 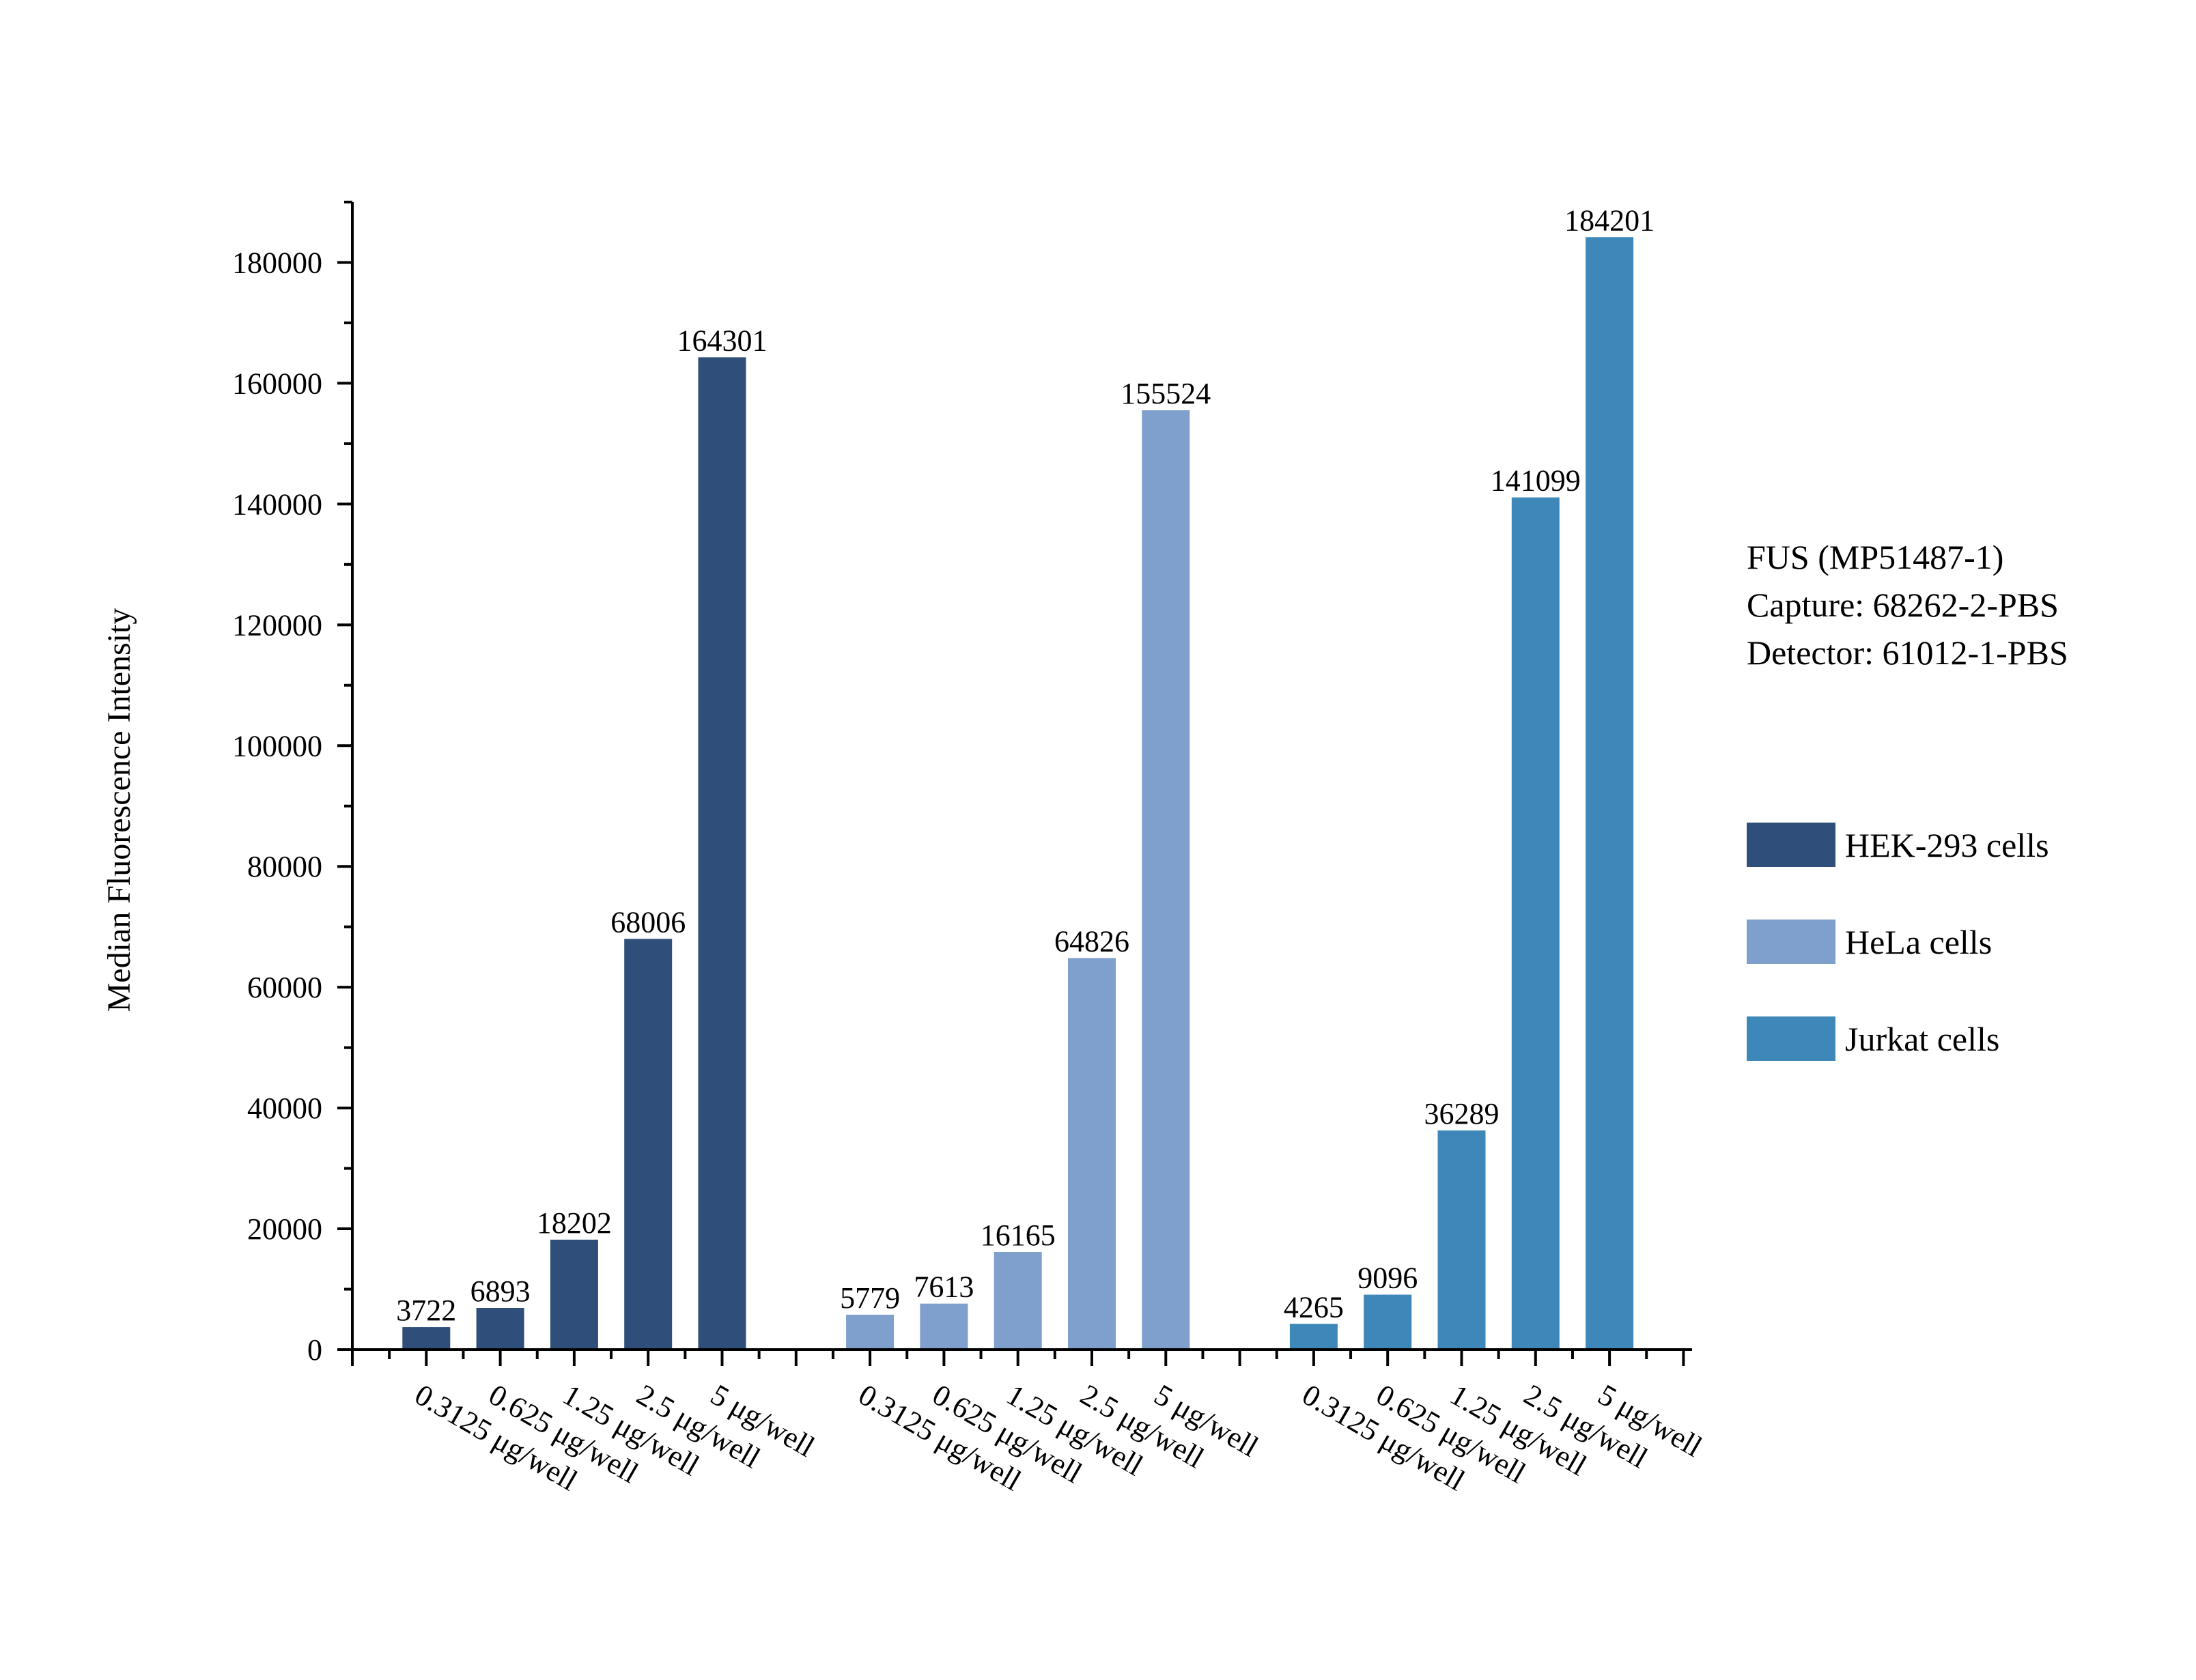 I want to click on legend-swatch-jurkat, so click(x=1791, y=1038).